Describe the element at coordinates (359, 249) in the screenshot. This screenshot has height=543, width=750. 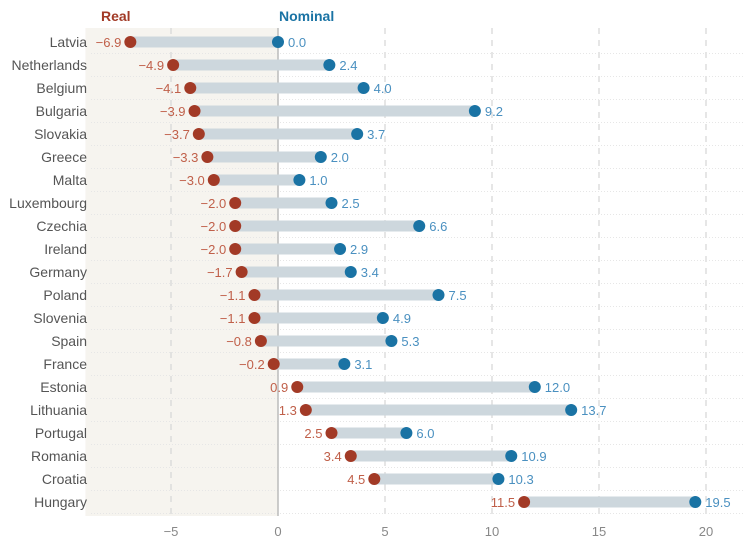
I see `nominal-value-label: 2.9` at that location.